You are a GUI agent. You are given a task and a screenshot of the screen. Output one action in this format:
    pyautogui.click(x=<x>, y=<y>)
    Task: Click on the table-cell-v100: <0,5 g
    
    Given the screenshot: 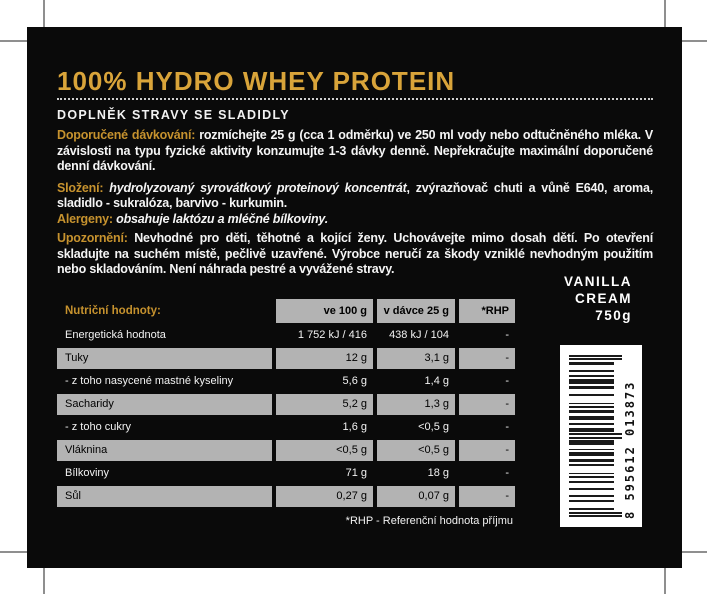 What is the action you would take?
    pyautogui.click(x=324, y=450)
    